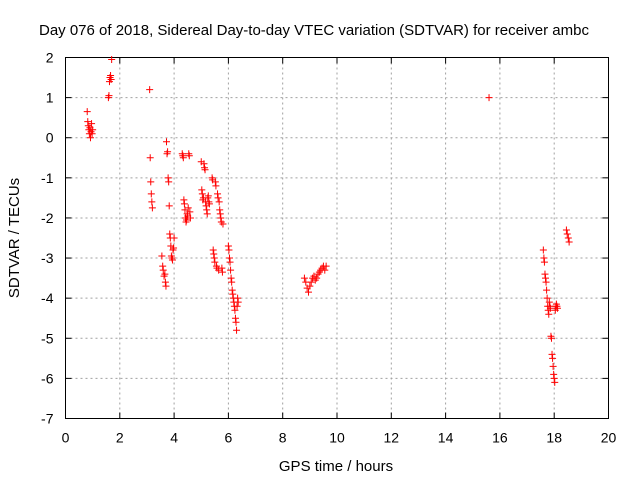  I want to click on x-tick-label: 18, so click(554, 438).